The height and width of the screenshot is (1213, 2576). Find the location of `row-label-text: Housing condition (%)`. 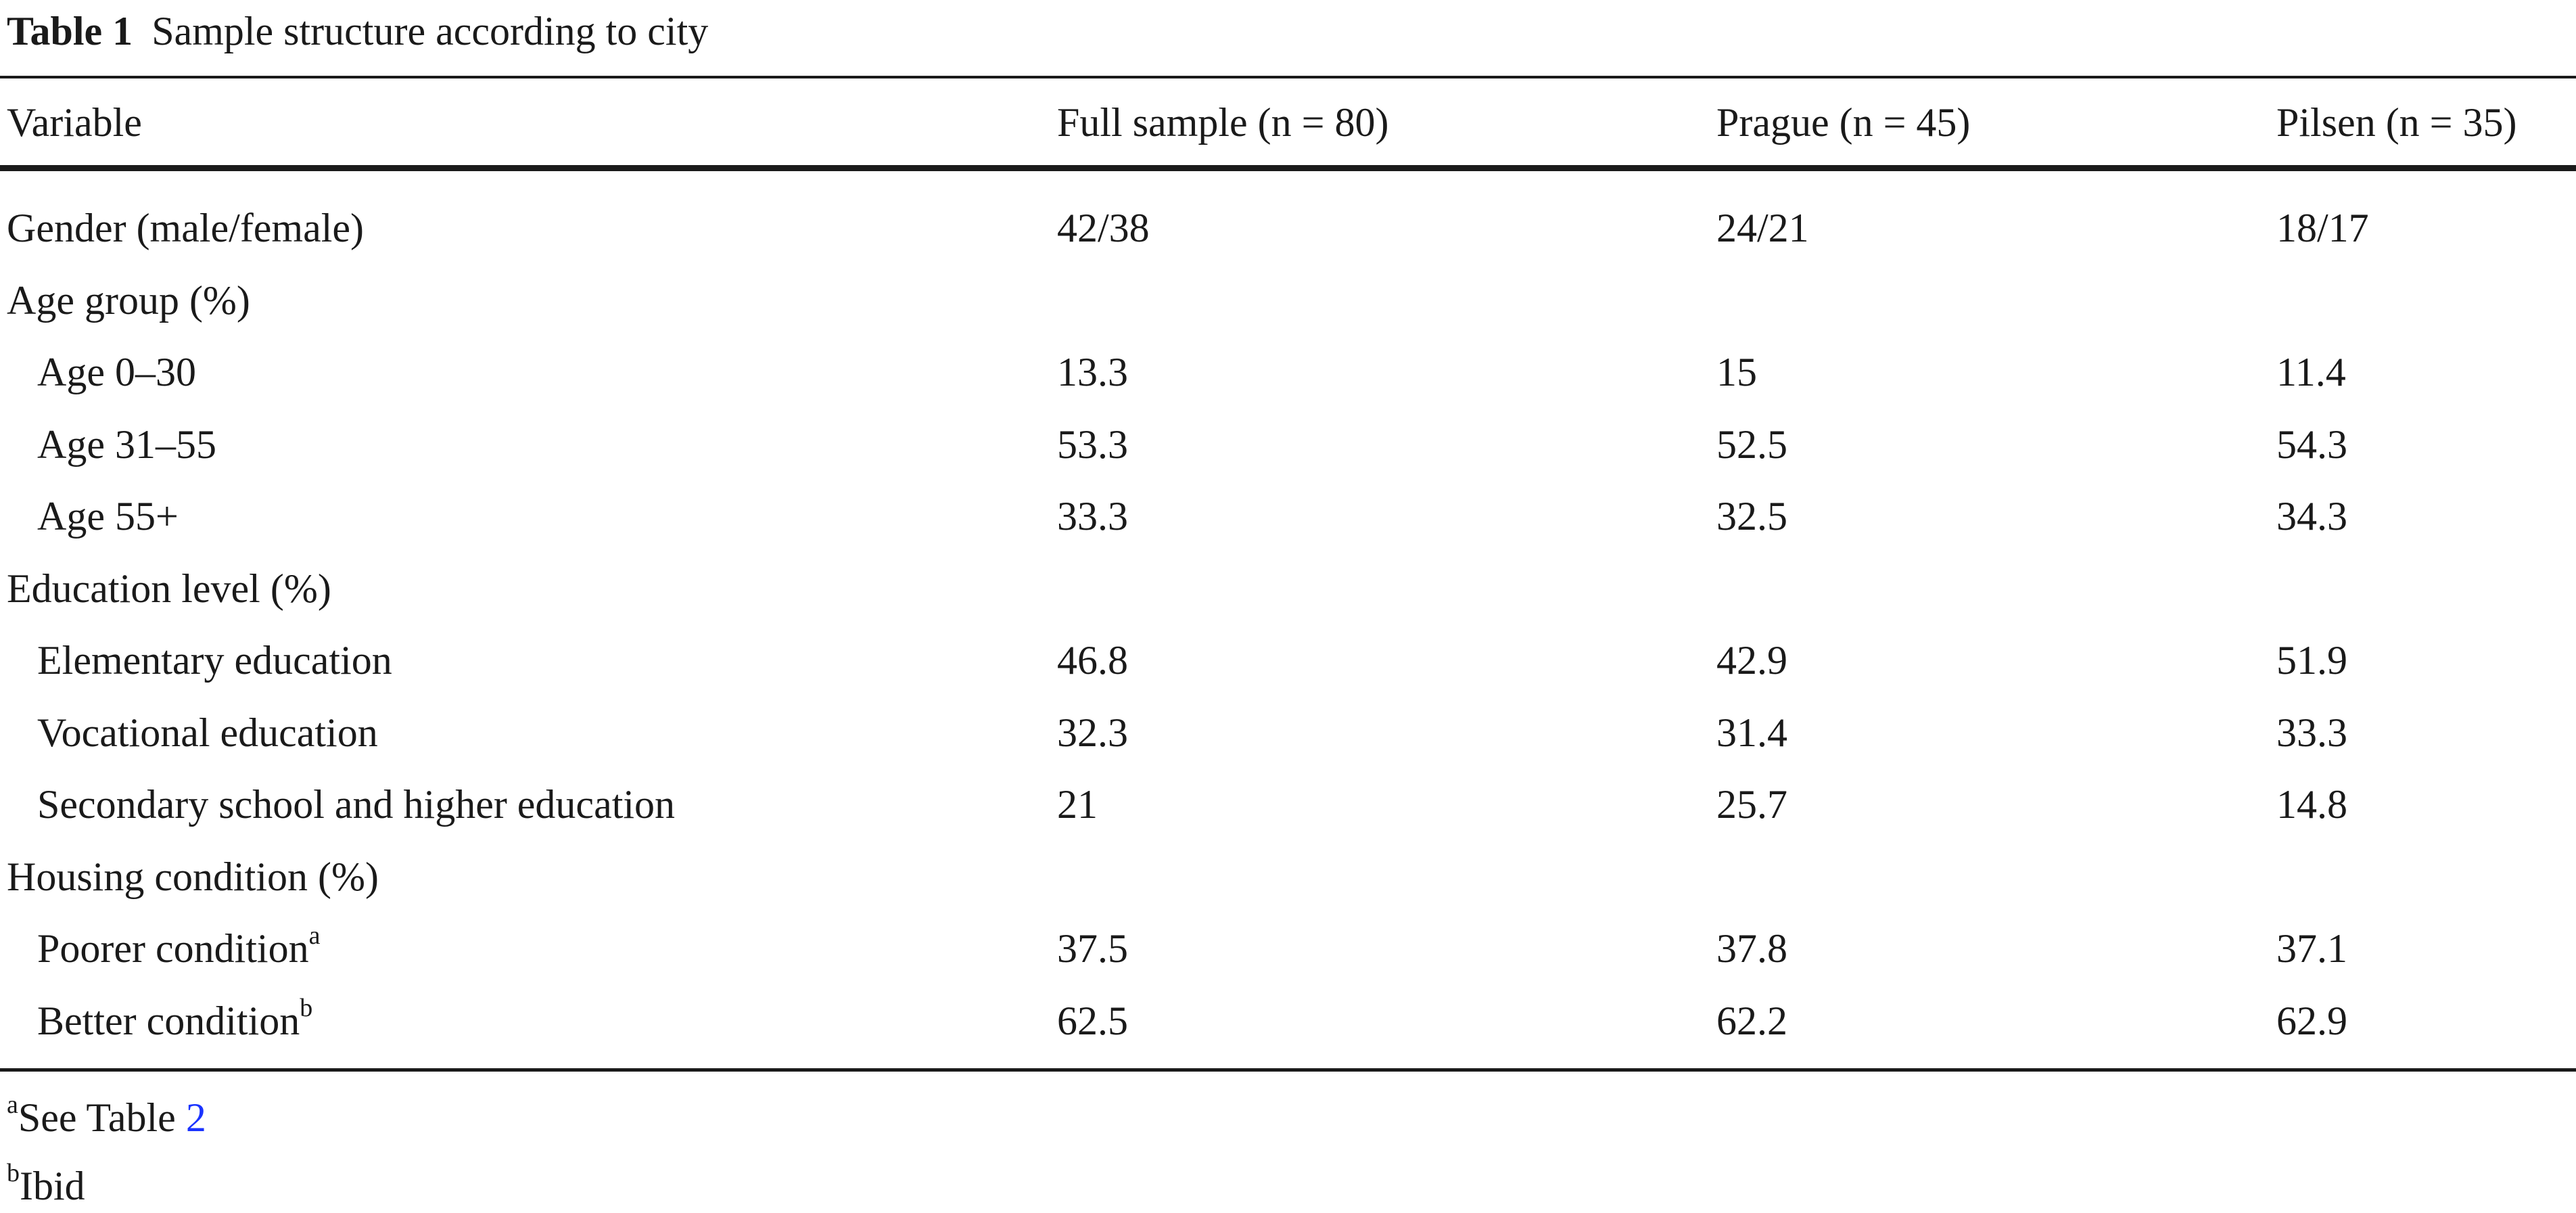

row-label-text: Housing condition (%) is located at coordinates (193, 876).